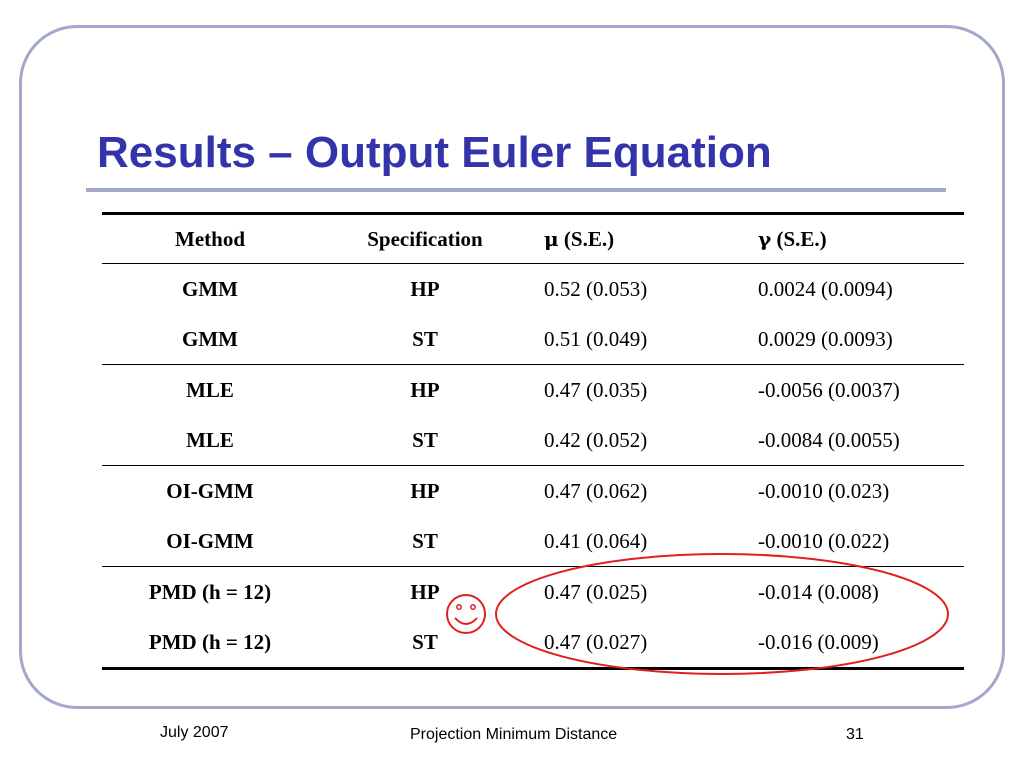  I want to click on cell-mu: 0.47 (0.062), so click(645, 490).